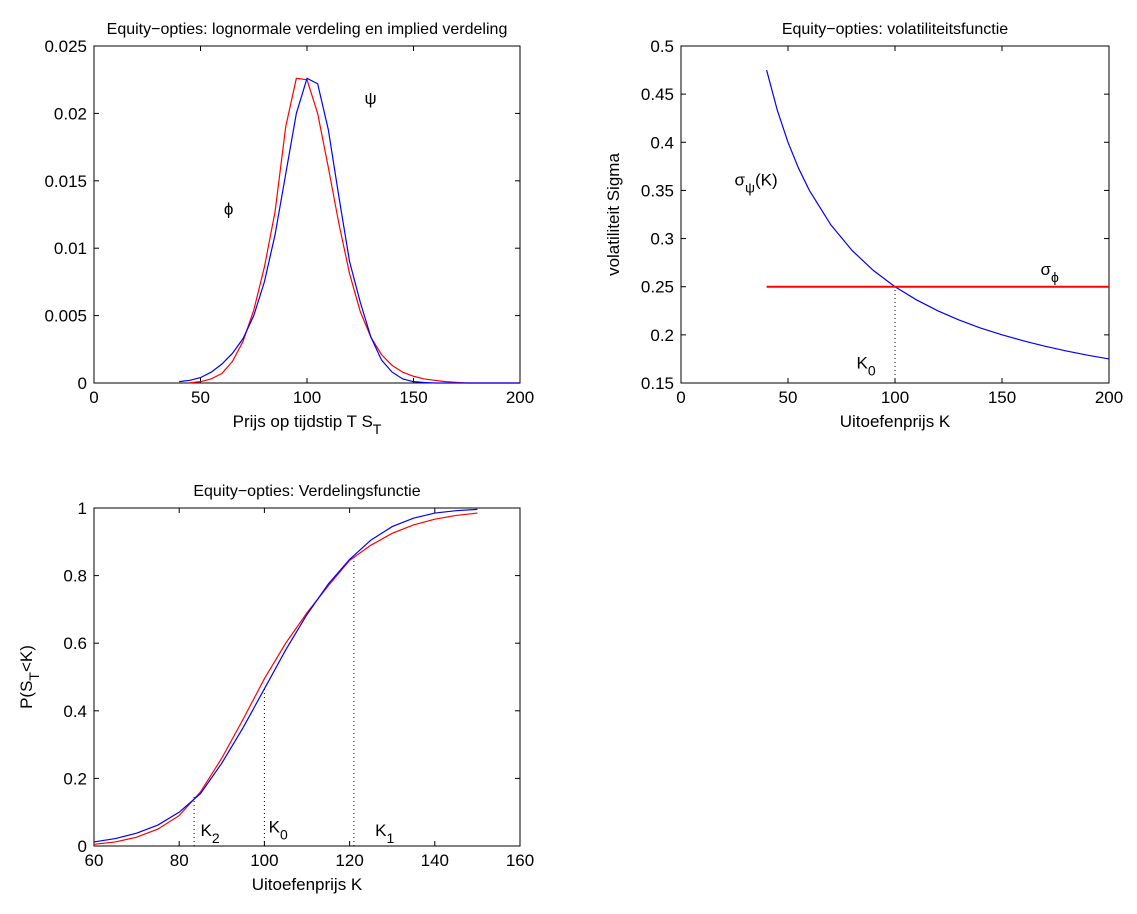 The width and height of the screenshot is (1137, 914). I want to click on y-tick-label: 0.01, so click(70, 248).